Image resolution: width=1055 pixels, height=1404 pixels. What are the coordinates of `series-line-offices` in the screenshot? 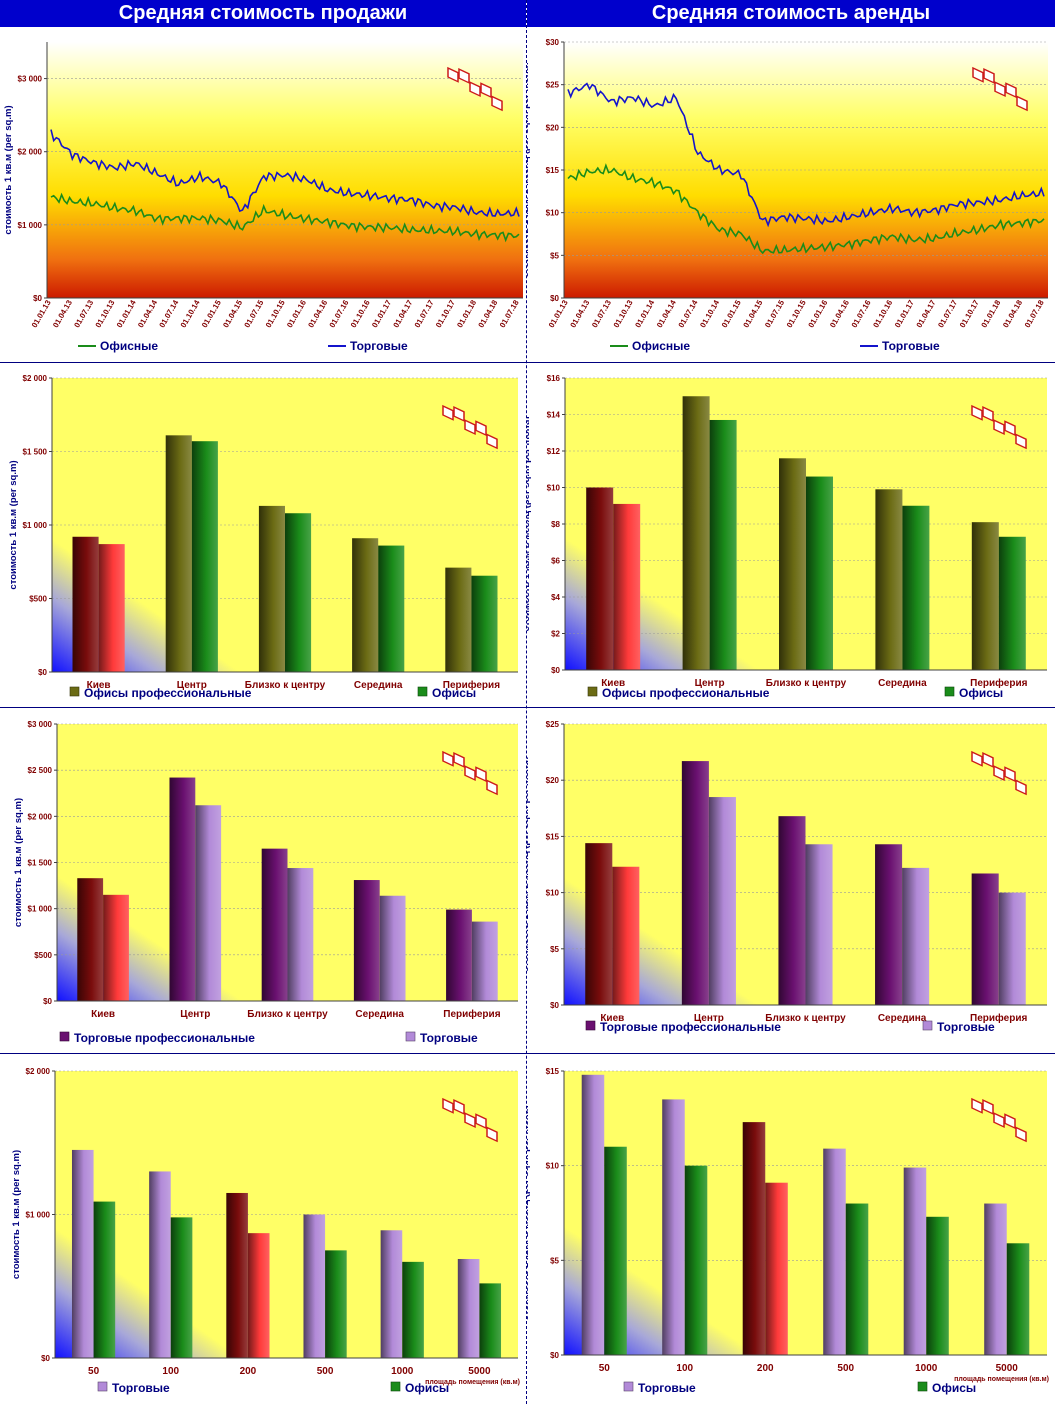 It's located at (806, 209).